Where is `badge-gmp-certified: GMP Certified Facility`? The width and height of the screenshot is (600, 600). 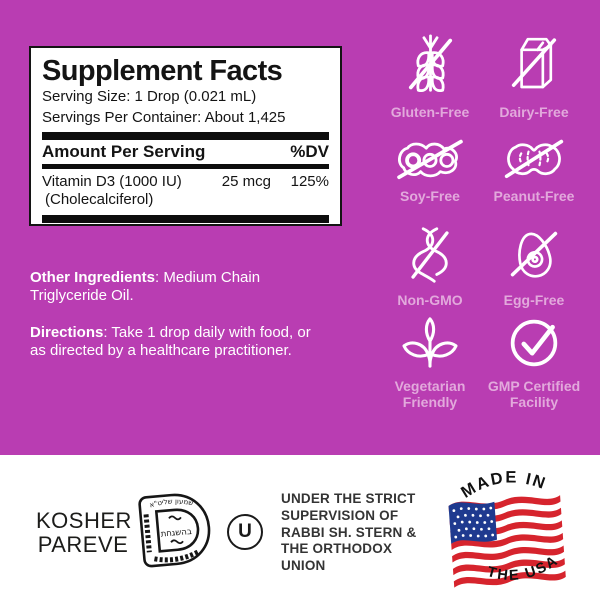
badge-gmp-certified: GMP Certified Facility is located at coordinates (534, 368).